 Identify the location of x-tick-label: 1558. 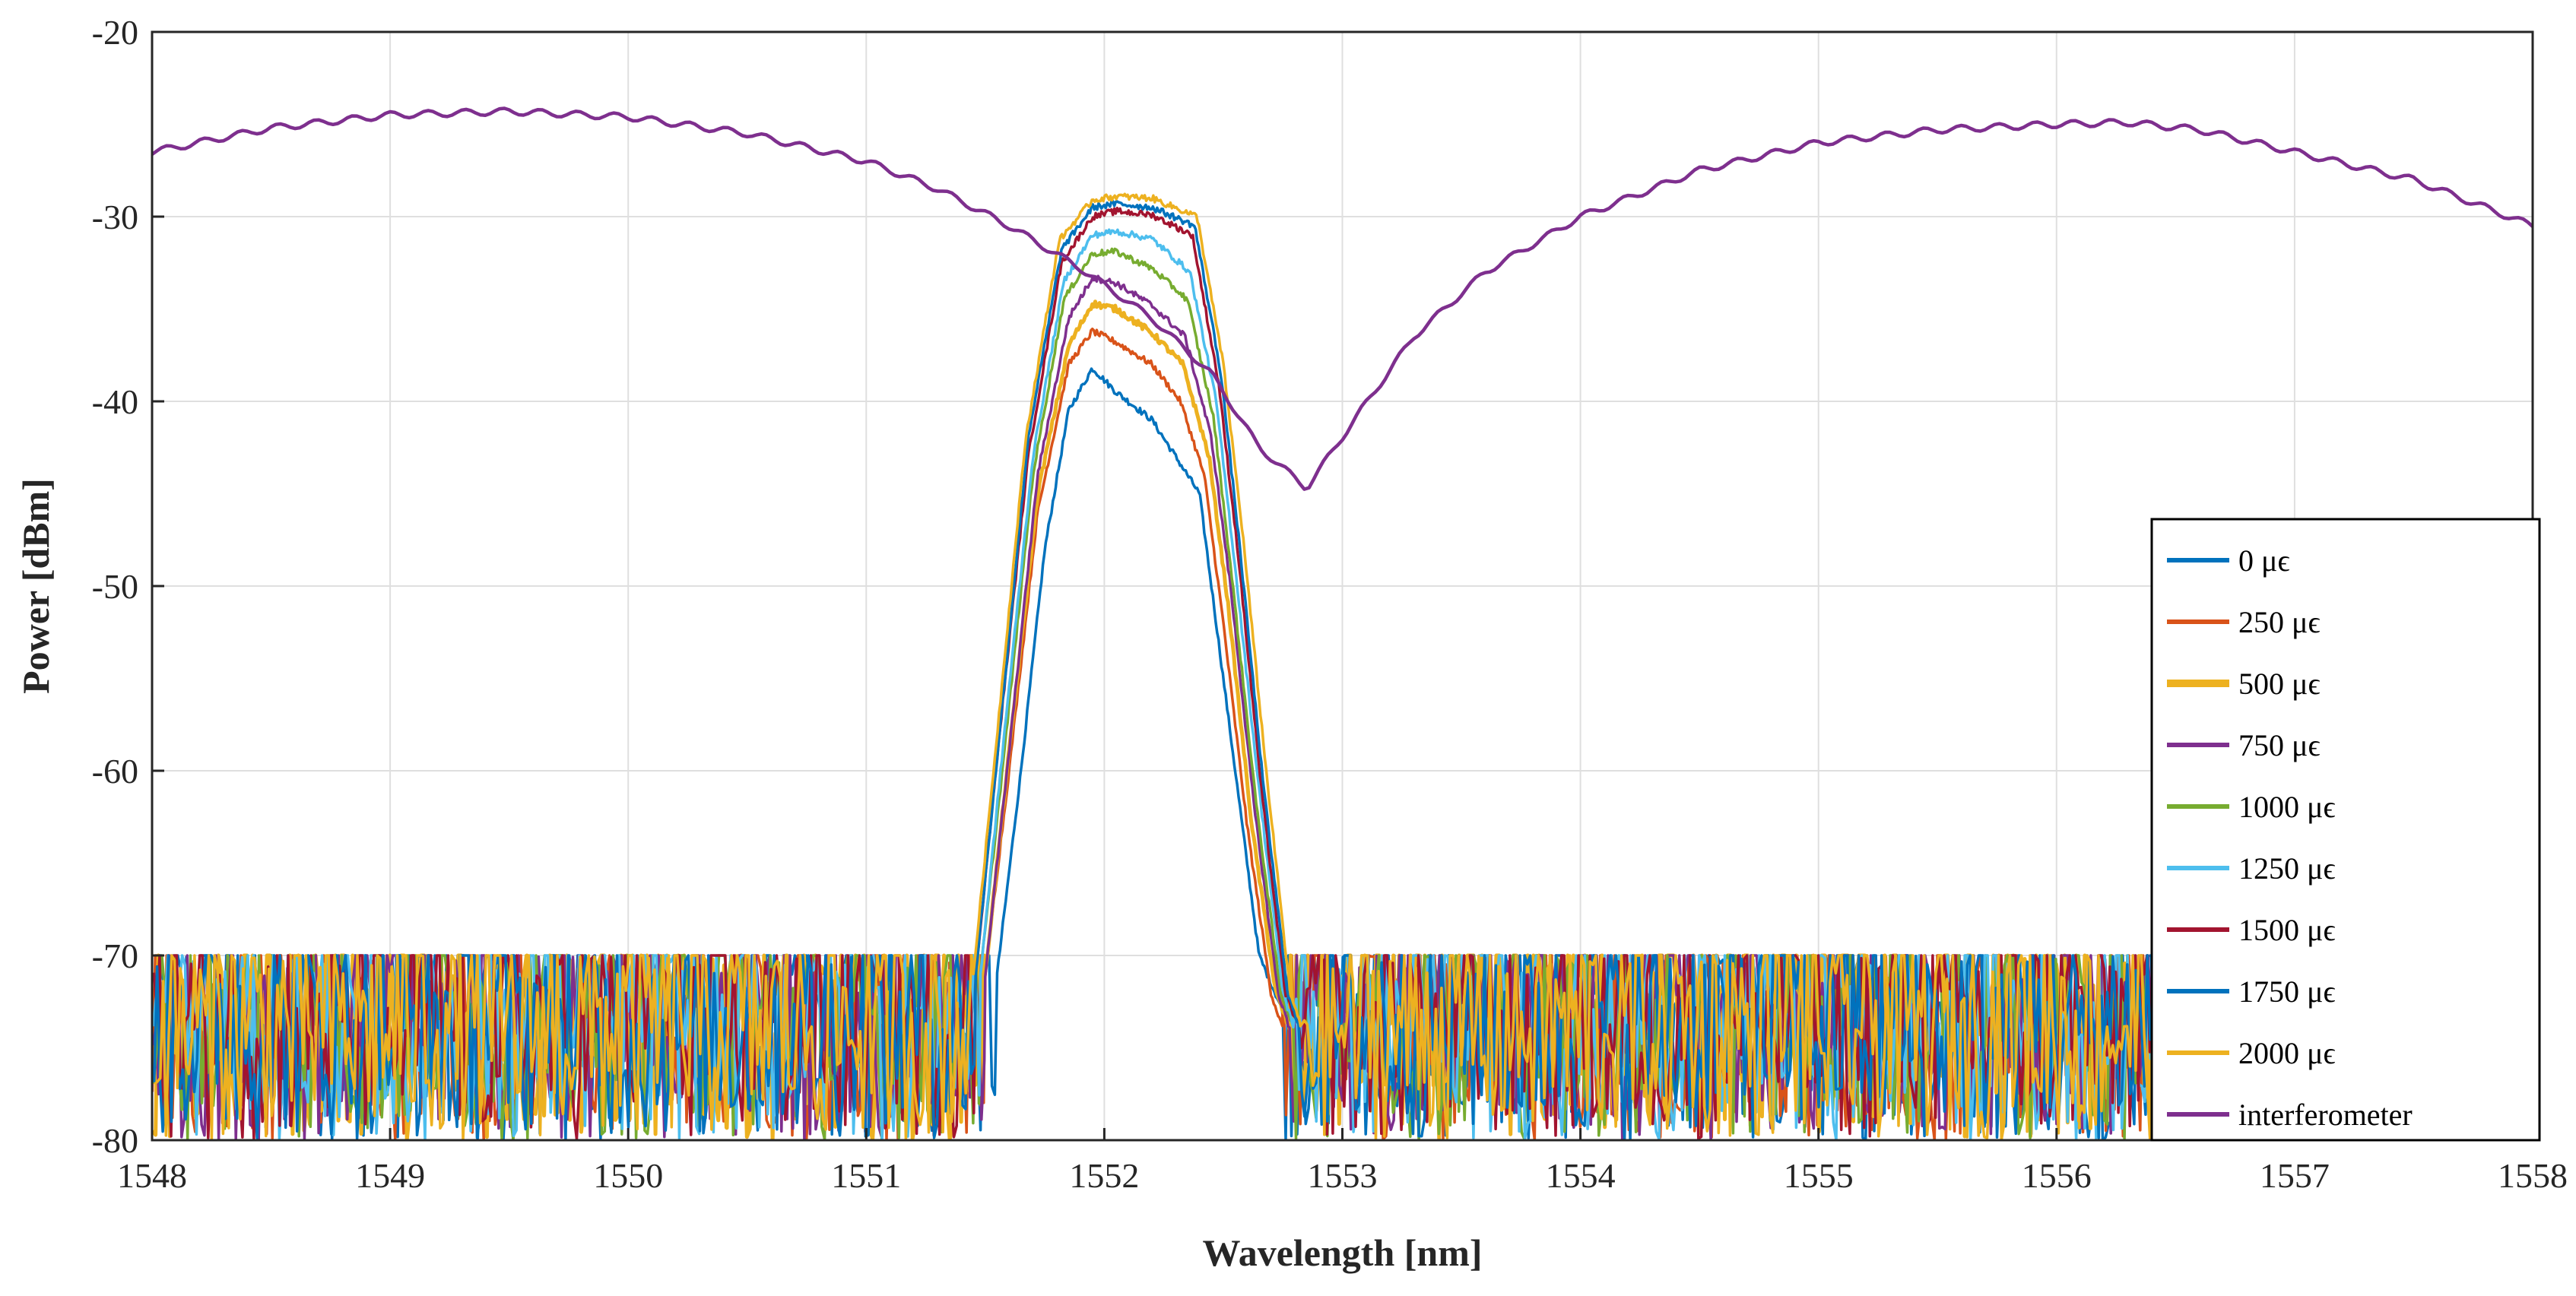
(2533, 1175).